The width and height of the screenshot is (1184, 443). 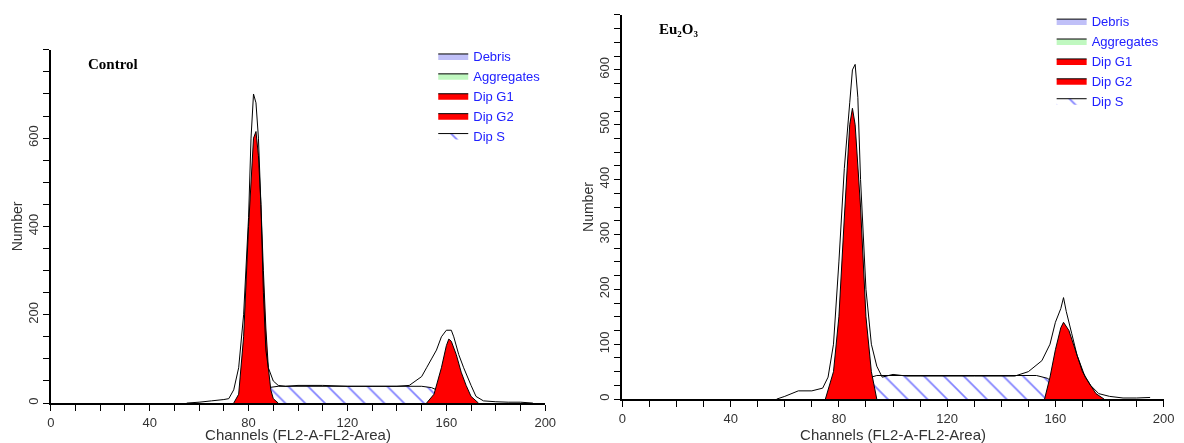 What do you see at coordinates (947, 418) in the screenshot?
I see `x-tick-label: 120` at bounding box center [947, 418].